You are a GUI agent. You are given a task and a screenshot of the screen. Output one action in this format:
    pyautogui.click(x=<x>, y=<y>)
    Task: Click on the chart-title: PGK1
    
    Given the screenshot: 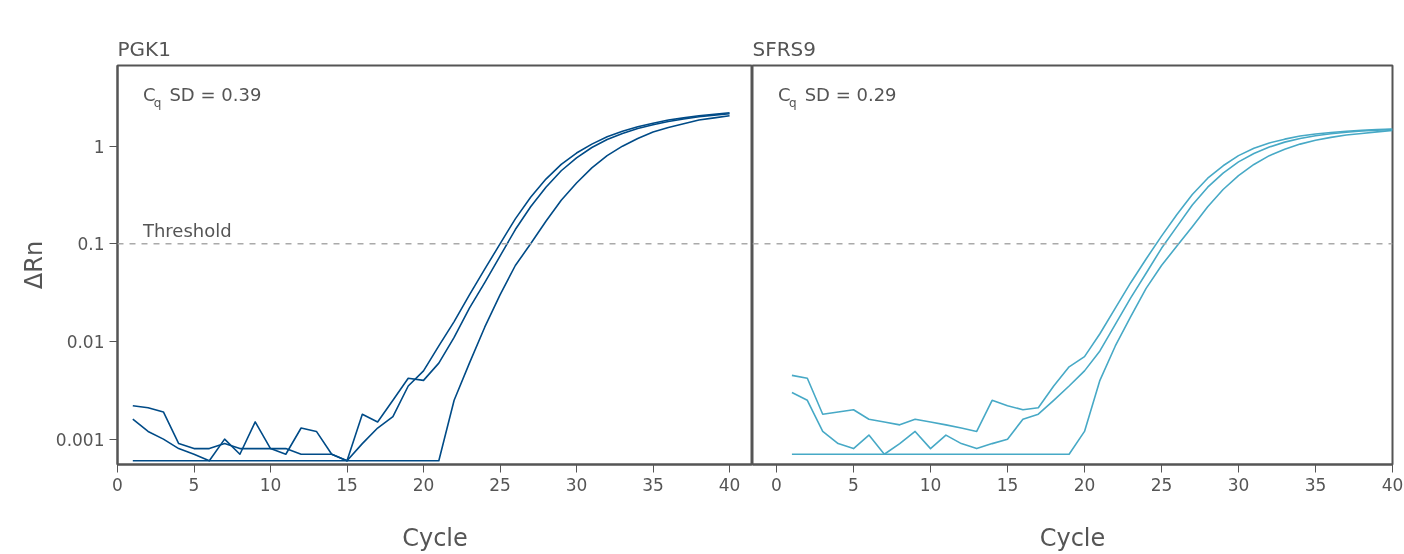 What is the action you would take?
    pyautogui.click(x=144, y=48)
    